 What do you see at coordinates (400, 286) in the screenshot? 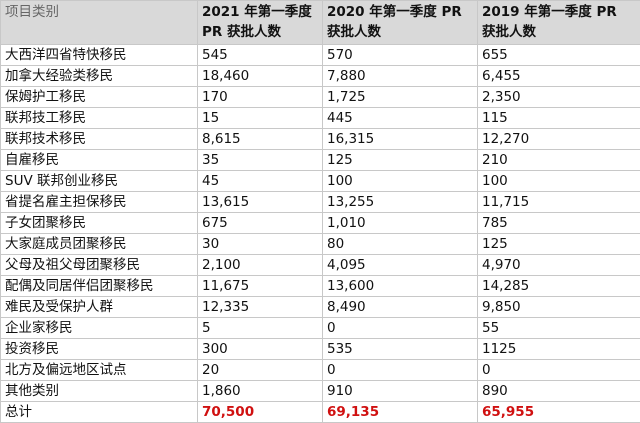
I see `value-cell: 13,600` at bounding box center [400, 286].